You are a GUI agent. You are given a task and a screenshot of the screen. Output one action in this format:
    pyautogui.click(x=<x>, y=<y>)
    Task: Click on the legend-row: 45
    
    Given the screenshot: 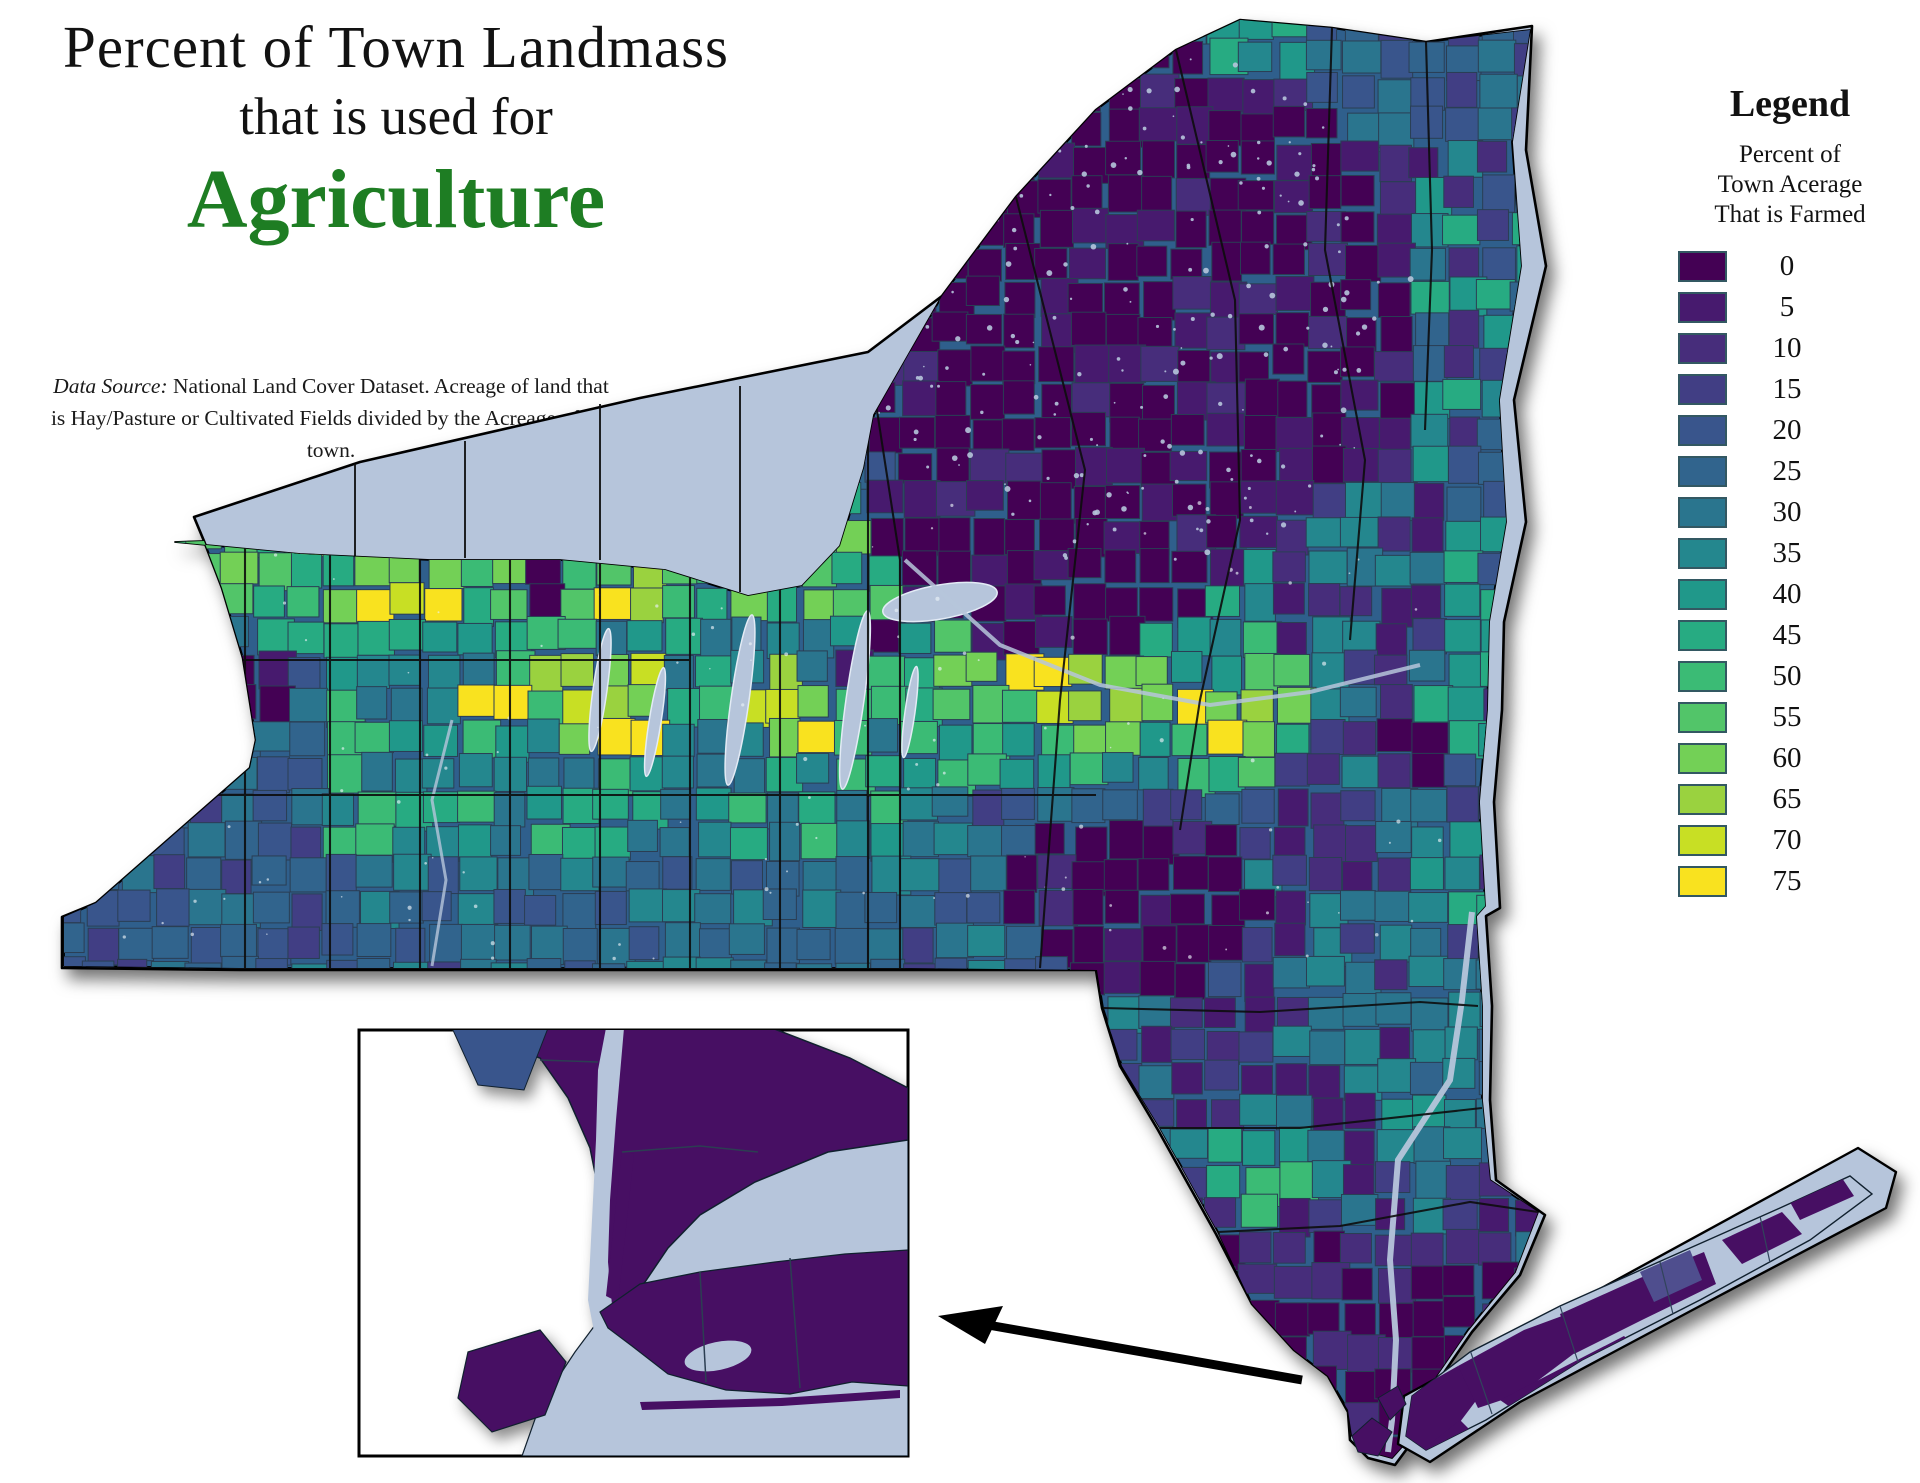 What is the action you would take?
    pyautogui.click(x=1786, y=635)
    